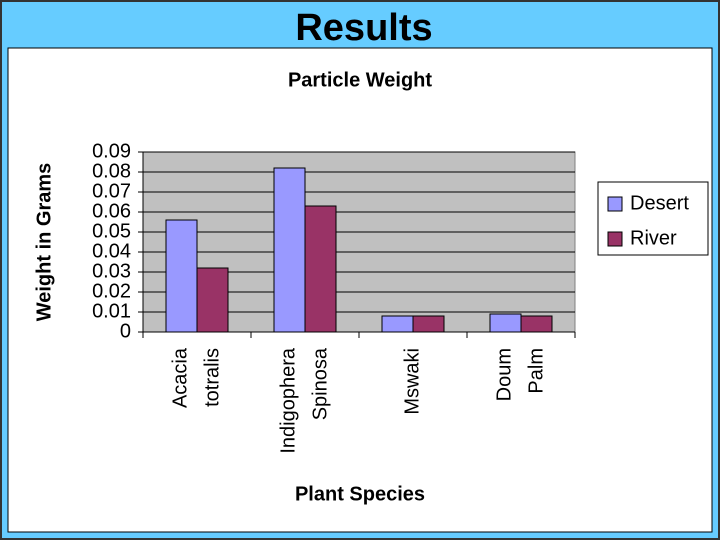  I want to click on x-tick-label: Palm, so click(536, 371).